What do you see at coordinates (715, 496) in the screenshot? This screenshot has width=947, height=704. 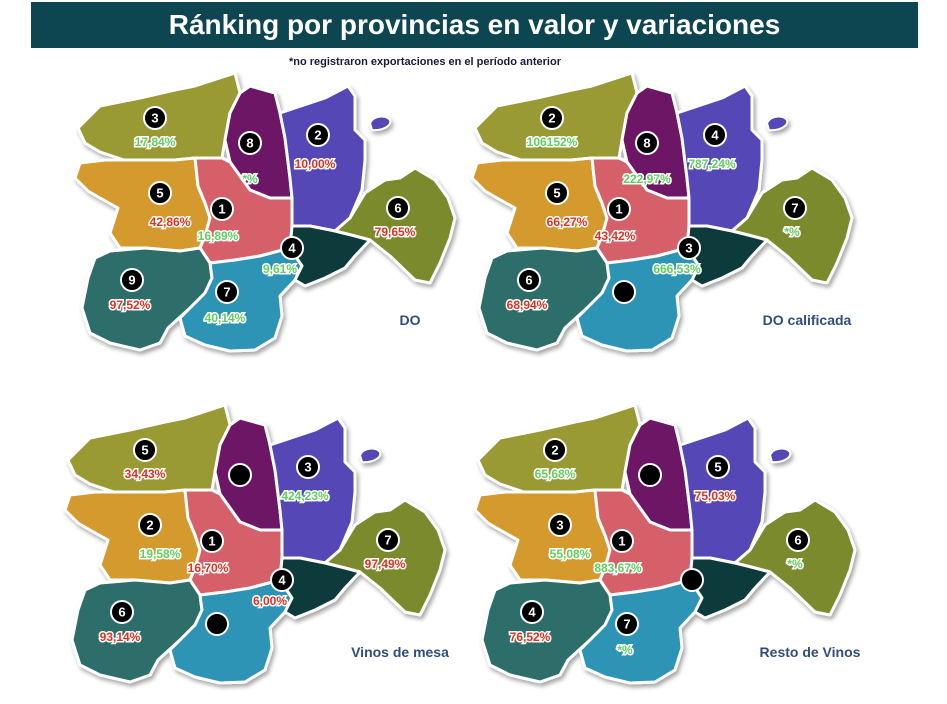 I see `variation-pct-c: 75,03%` at bounding box center [715, 496].